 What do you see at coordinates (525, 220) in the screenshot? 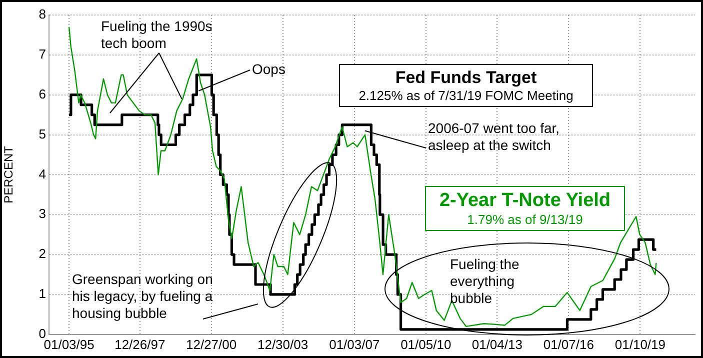
I see `annotation: 1.79% as of 9/13/19` at bounding box center [525, 220].